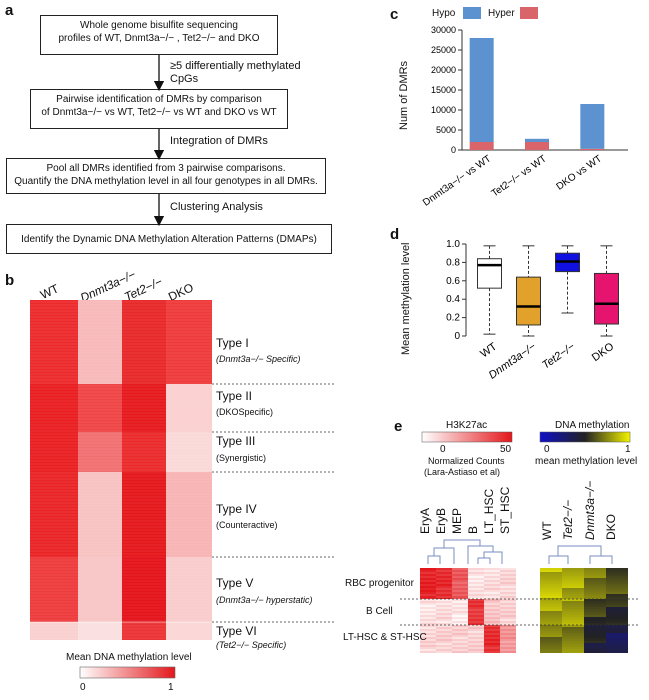 The height and width of the screenshot is (700, 649). What do you see at coordinates (54, 589) in the screenshot?
I see `cell-t5-wt` at bounding box center [54, 589].